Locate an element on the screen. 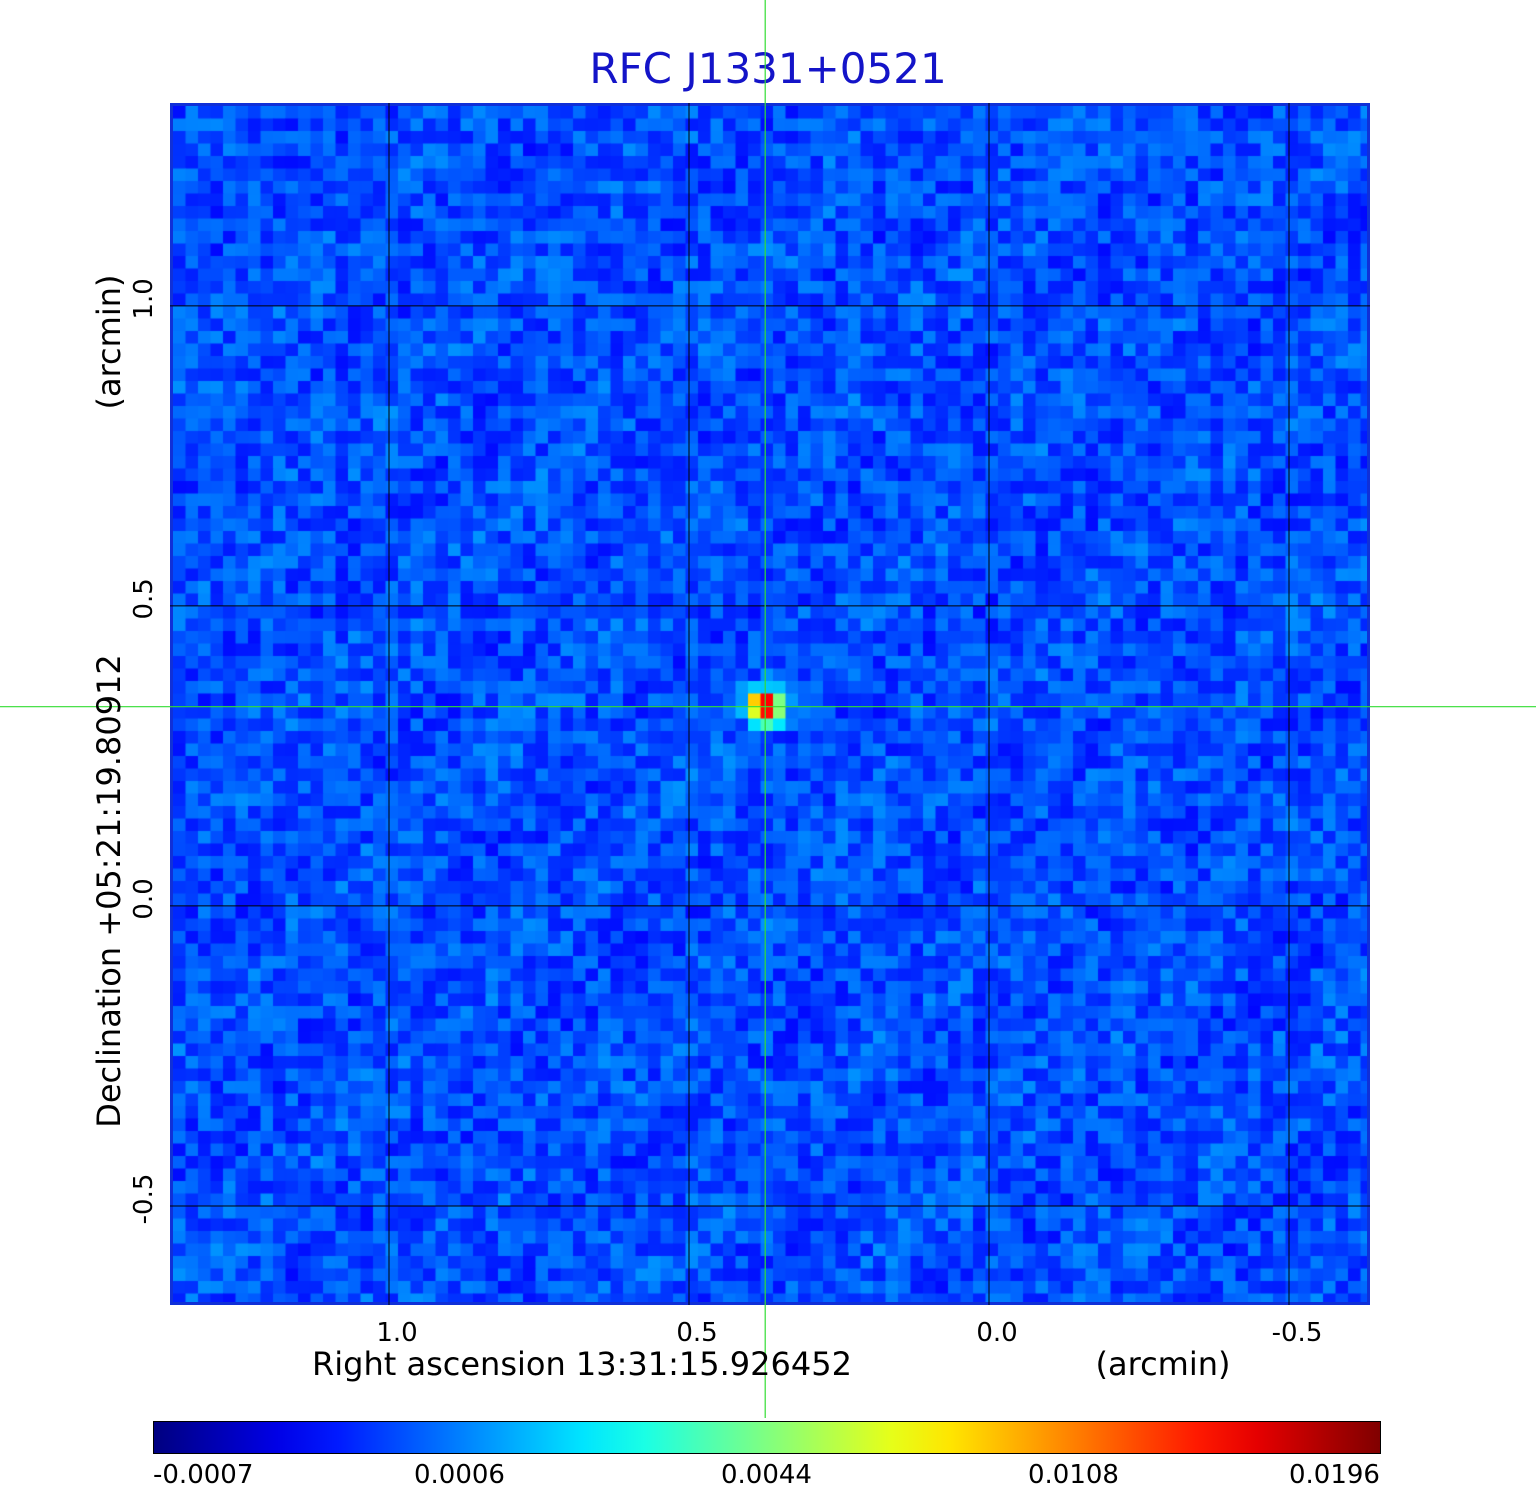  x-tick-label: 0.5 is located at coordinates (696, 1333).